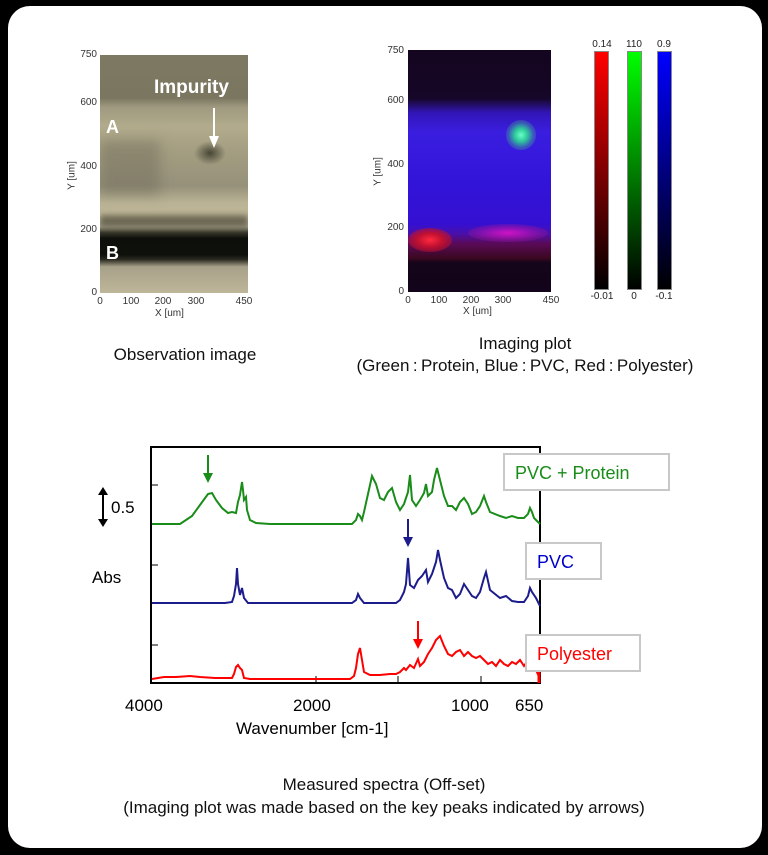  What do you see at coordinates (123, 507) in the screenshot?
I see `scale-bar-label: 0.5` at bounding box center [123, 507].